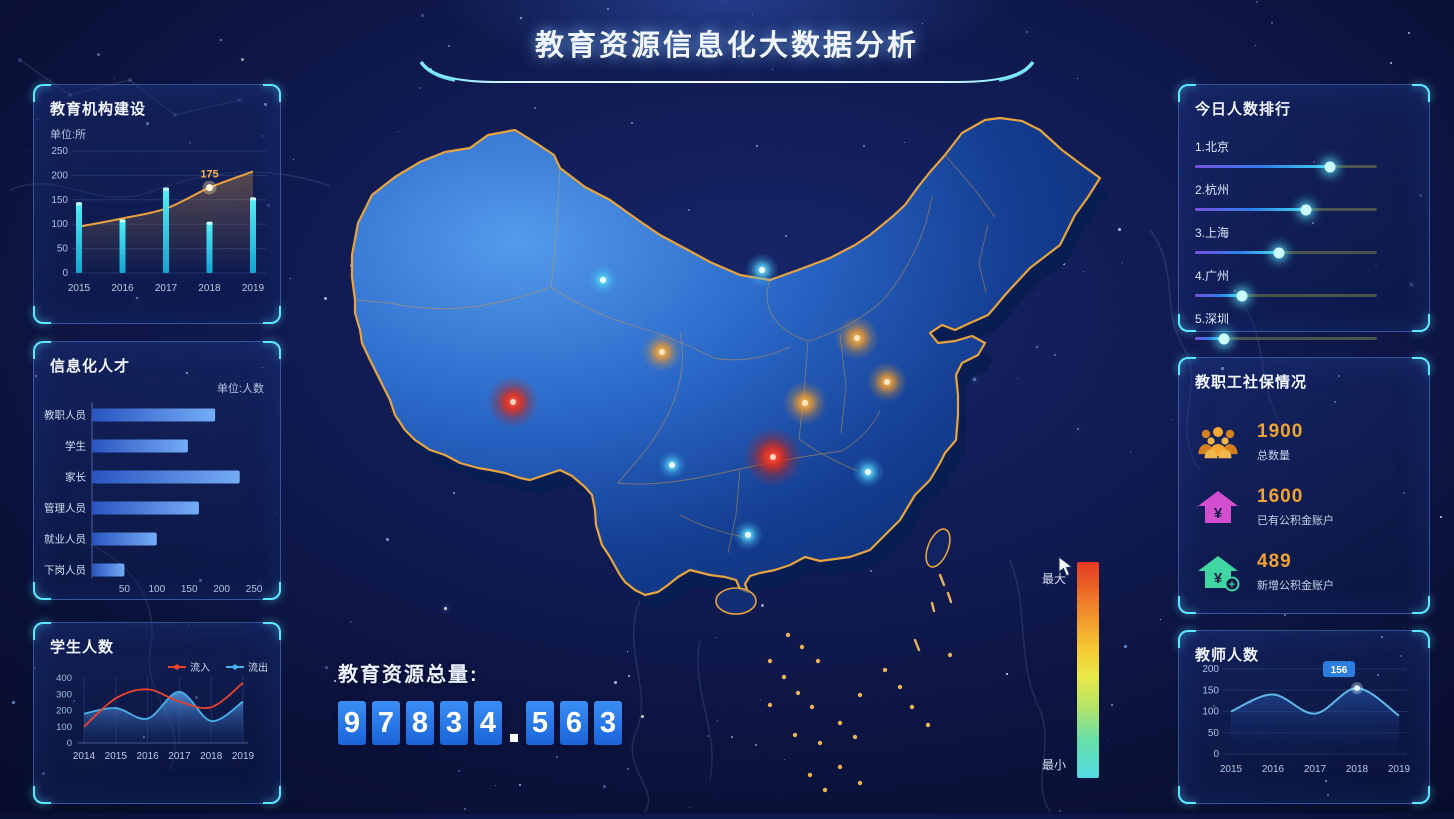 This screenshot has height=819, width=1454. I want to click on ranking-row: 4.广州, so click(1304, 284).